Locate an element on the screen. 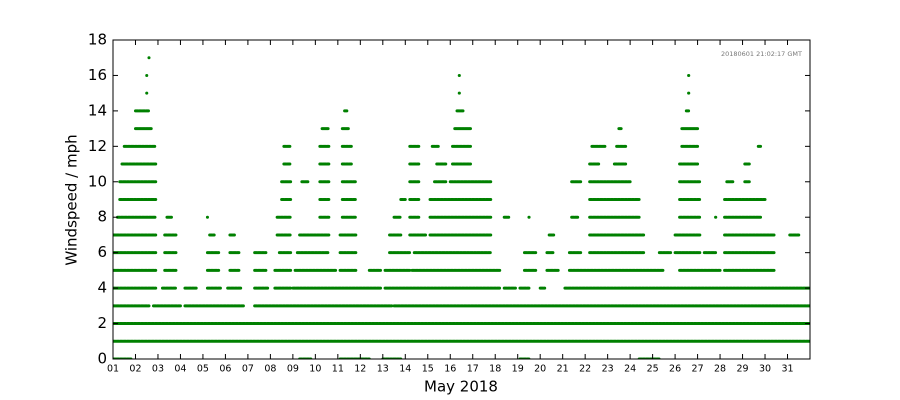  x-tick-label: 04 is located at coordinates (180, 369).